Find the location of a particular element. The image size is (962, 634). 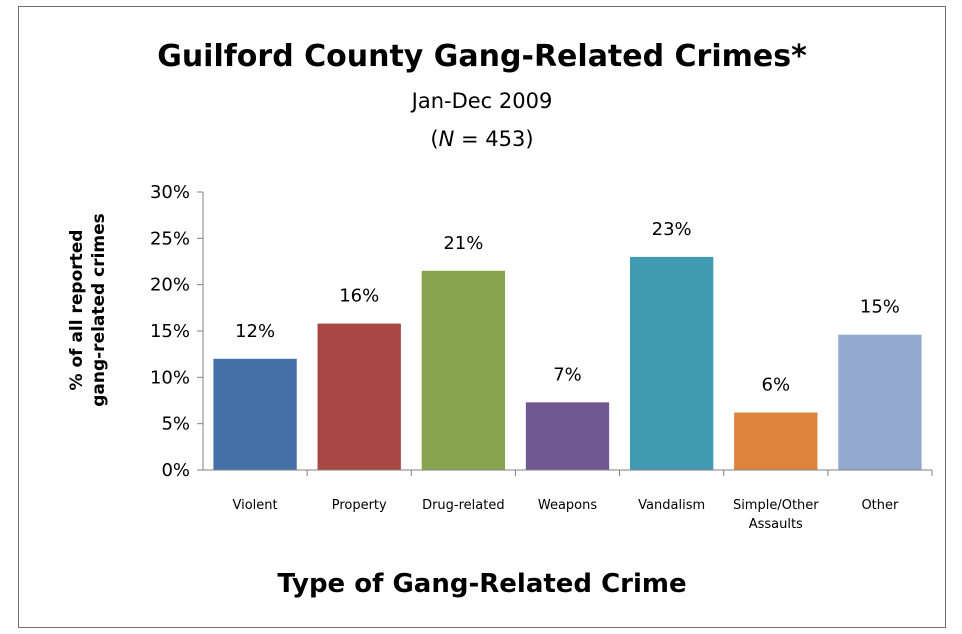

y-tick-label: 25% is located at coordinates (170, 238).